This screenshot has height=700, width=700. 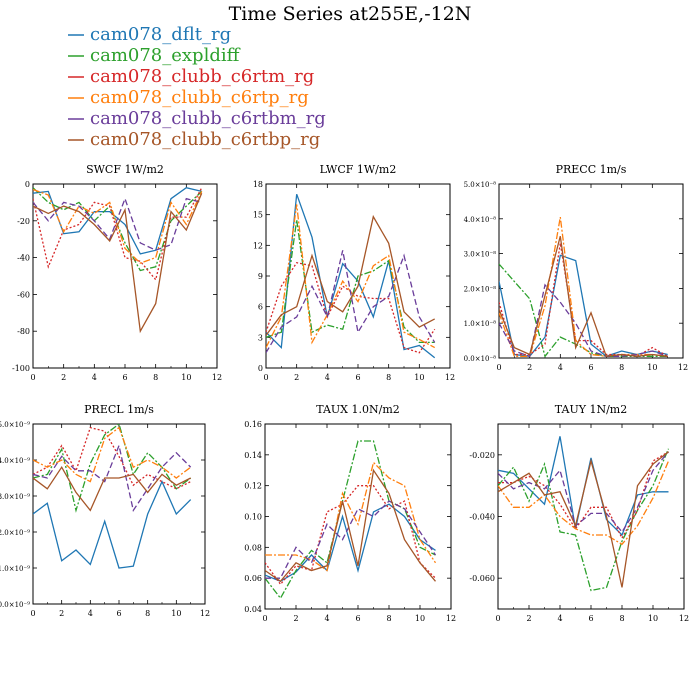 What do you see at coordinates (119, 409) in the screenshot?
I see `panel-title: PRECL 1m/s` at bounding box center [119, 409].